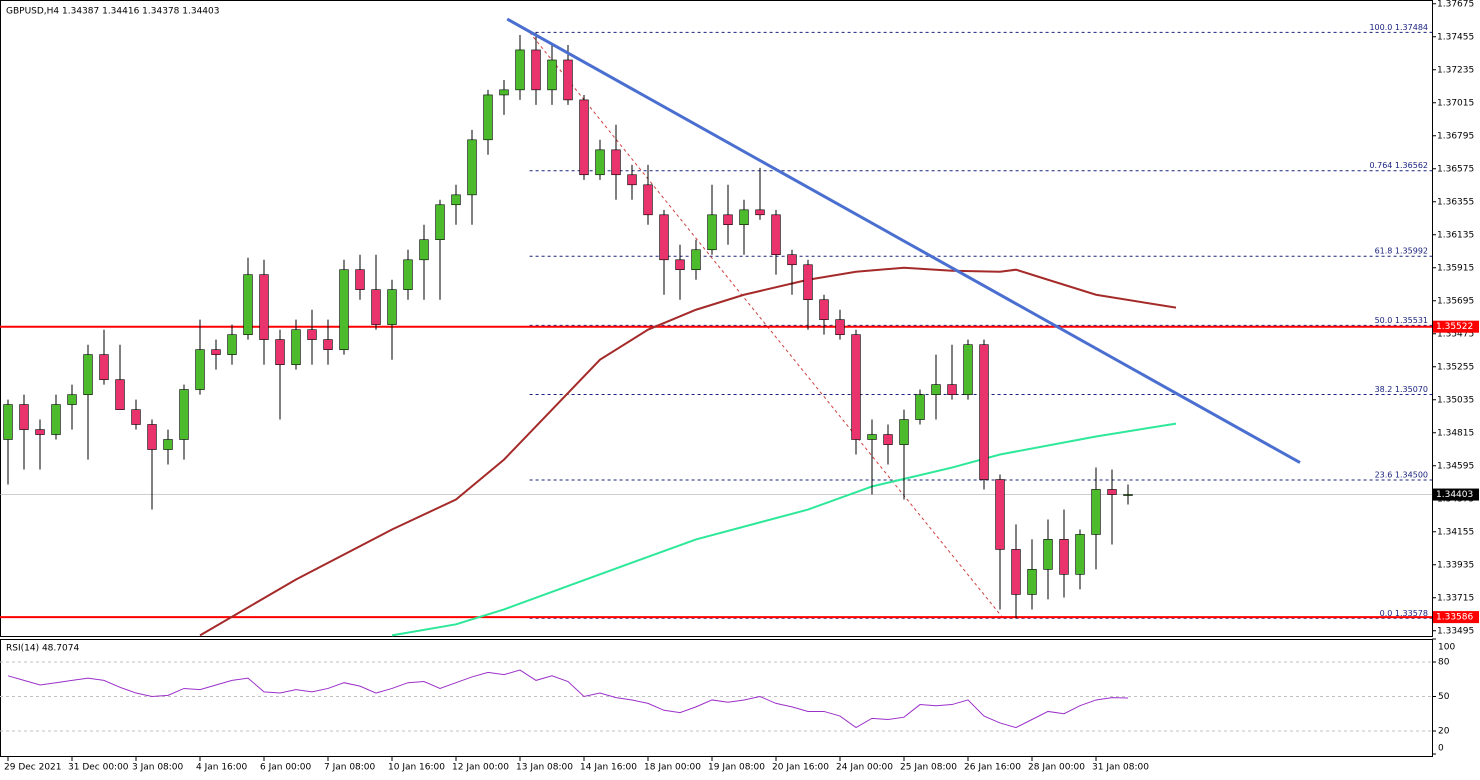  What do you see at coordinates (1401, 251) in the screenshot?
I see `fib-label: 61.8 1.35992` at bounding box center [1401, 251].